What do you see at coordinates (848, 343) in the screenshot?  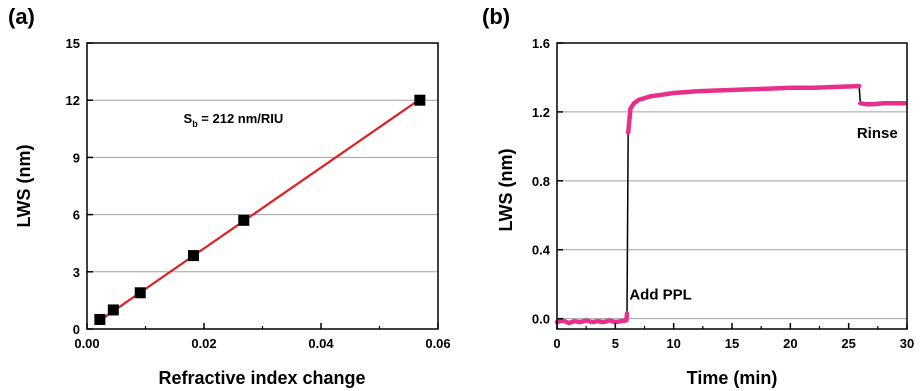 I see `b-x-tick-label: 25` at bounding box center [848, 343].